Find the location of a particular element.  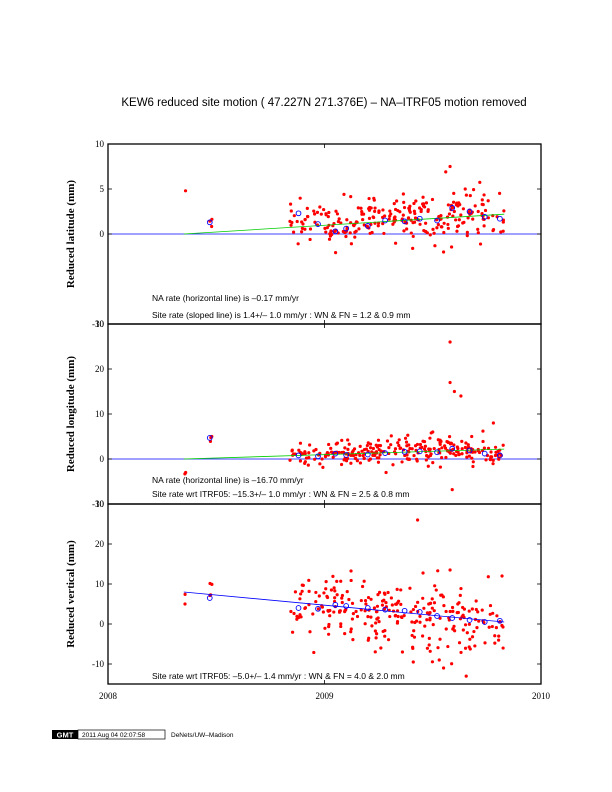

trend-line is located at coordinates (344, 224).